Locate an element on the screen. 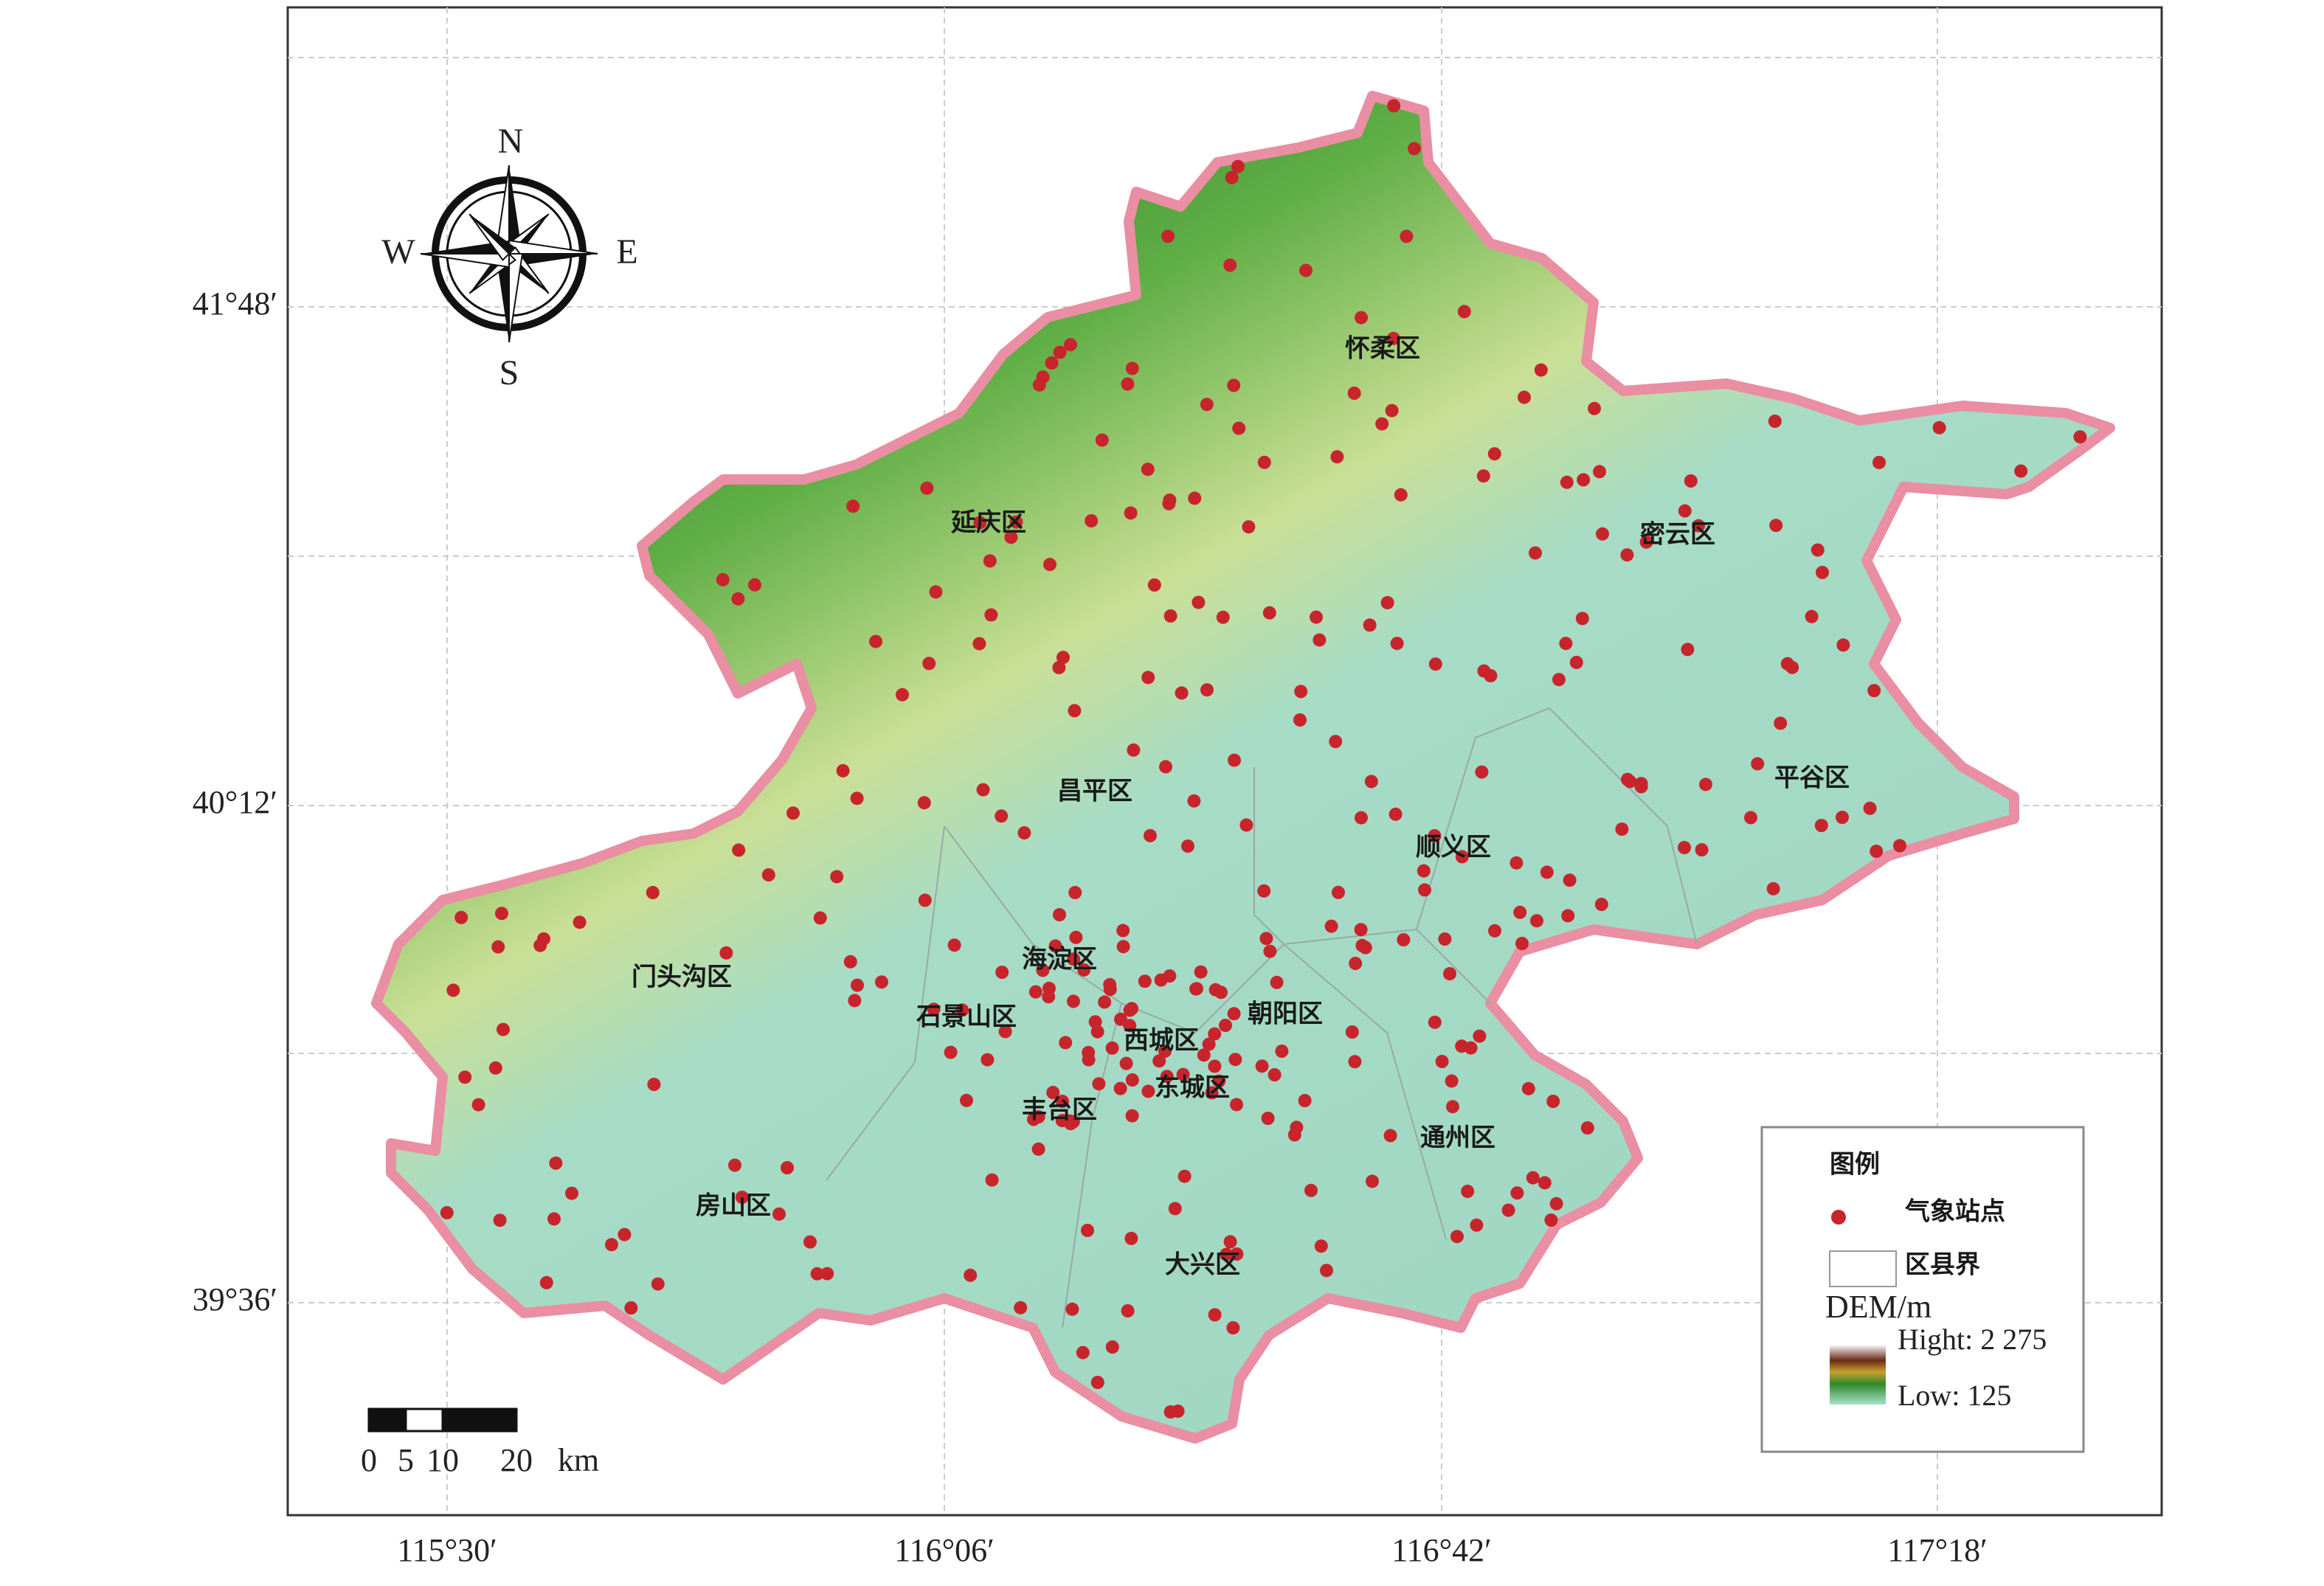 The image size is (2324, 1586). district-label: 密云区 is located at coordinates (1677, 535).